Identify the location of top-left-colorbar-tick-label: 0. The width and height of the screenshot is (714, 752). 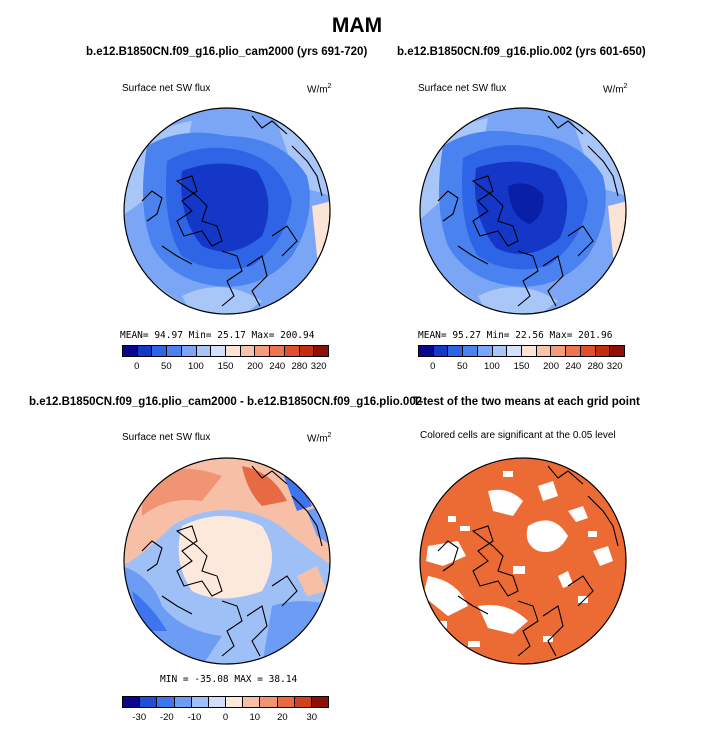
(137, 366).